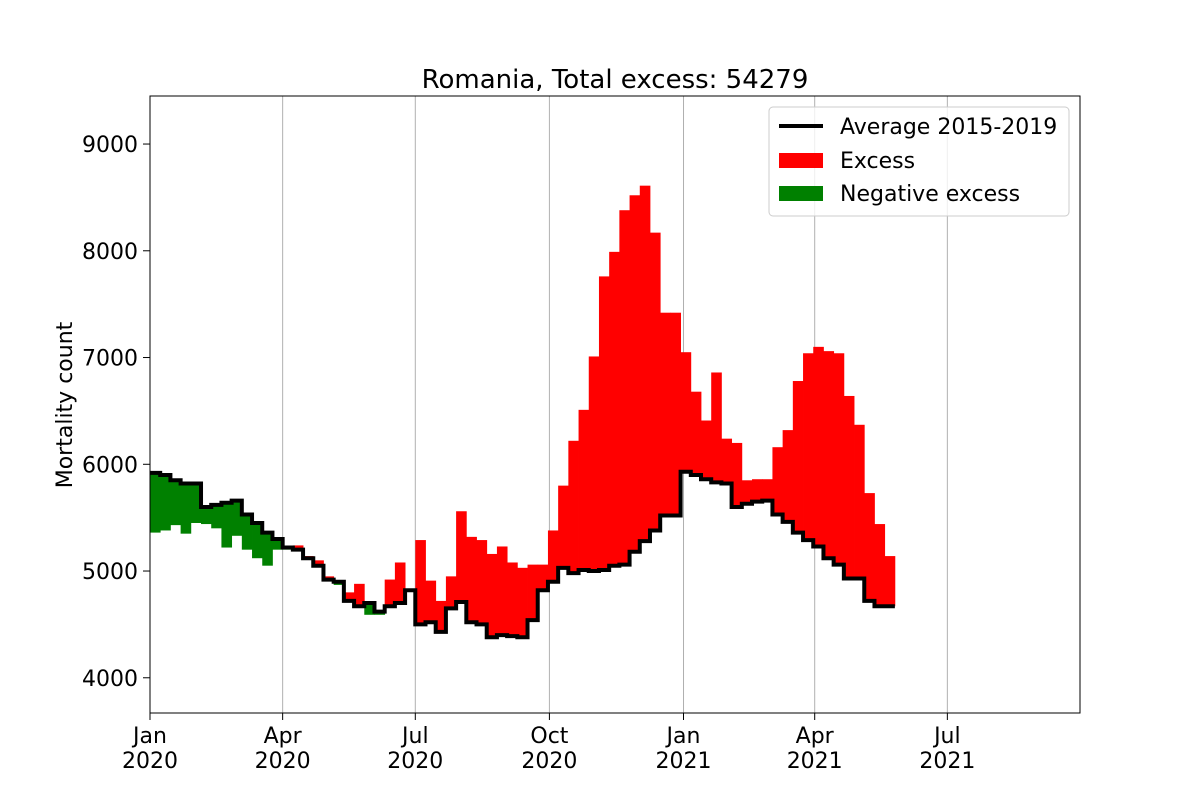 The image size is (1200, 800). What do you see at coordinates (801, 160) in the screenshot?
I see `legend-swatch-excess` at bounding box center [801, 160].